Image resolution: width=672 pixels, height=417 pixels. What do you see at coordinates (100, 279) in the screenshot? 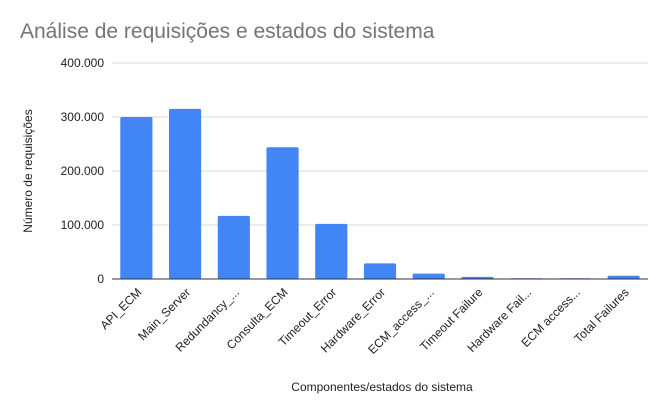
I see `y-tick-label: 0` at bounding box center [100, 279].